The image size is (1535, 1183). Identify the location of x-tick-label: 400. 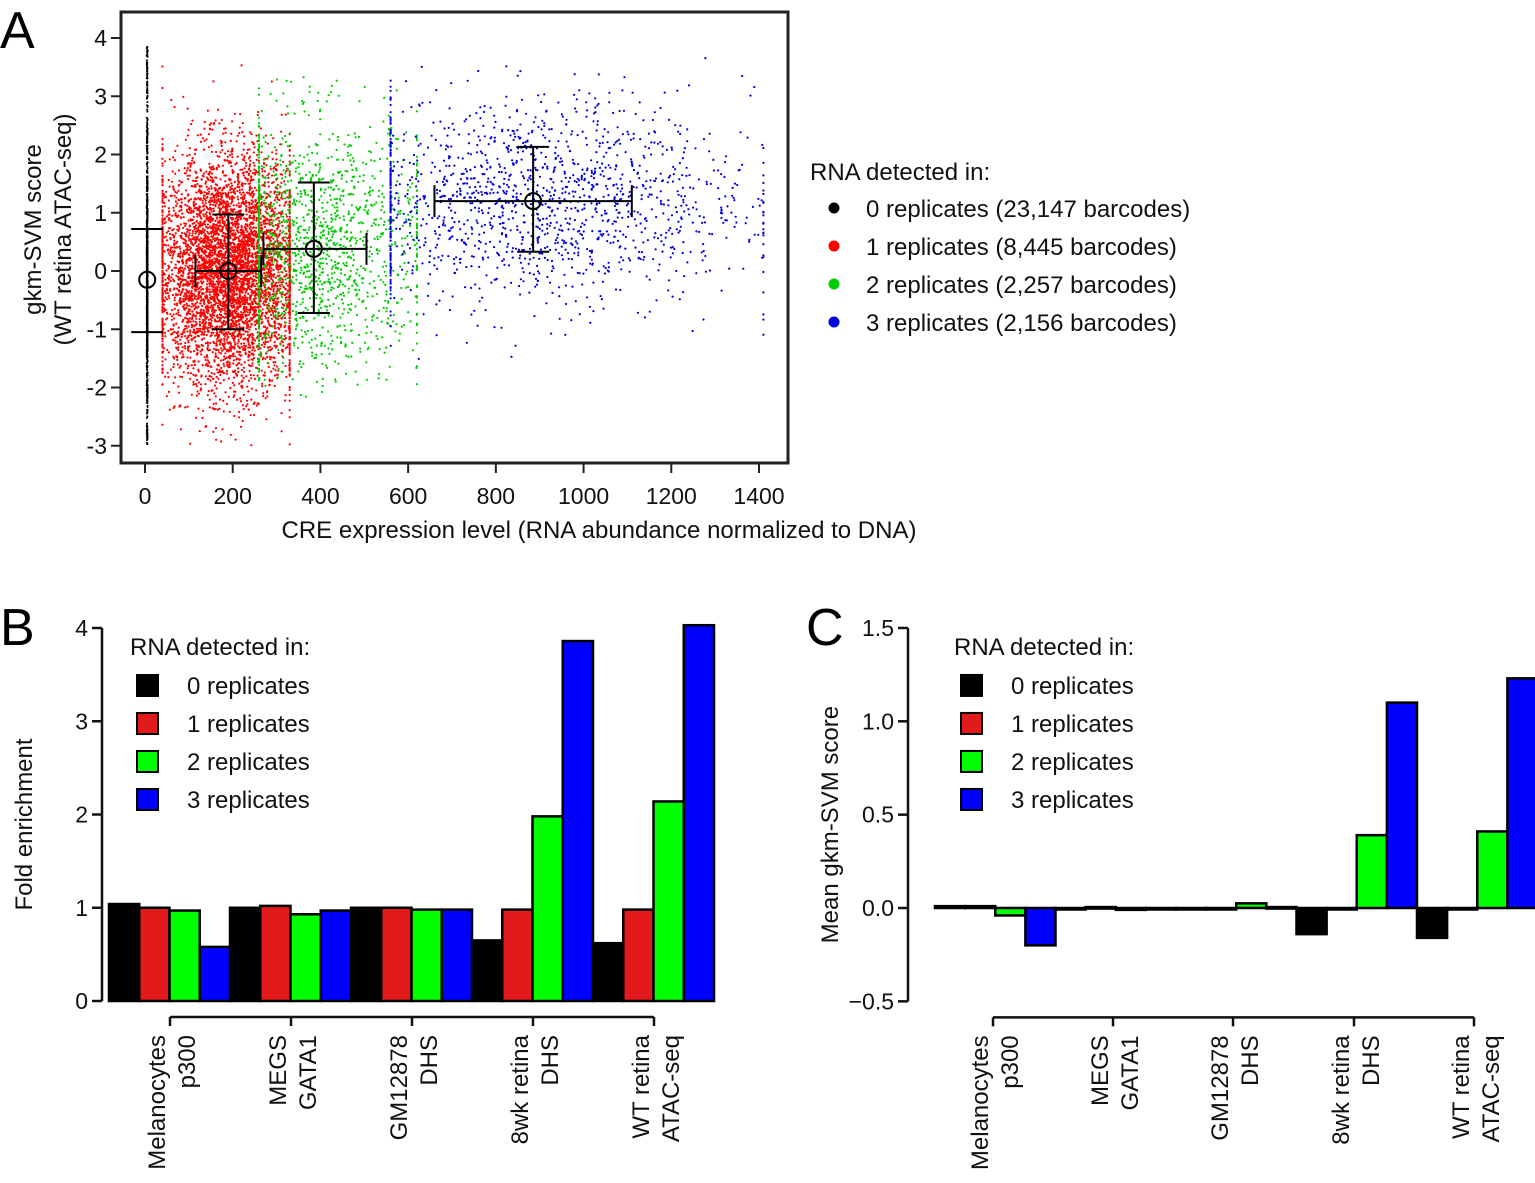
(320, 496).